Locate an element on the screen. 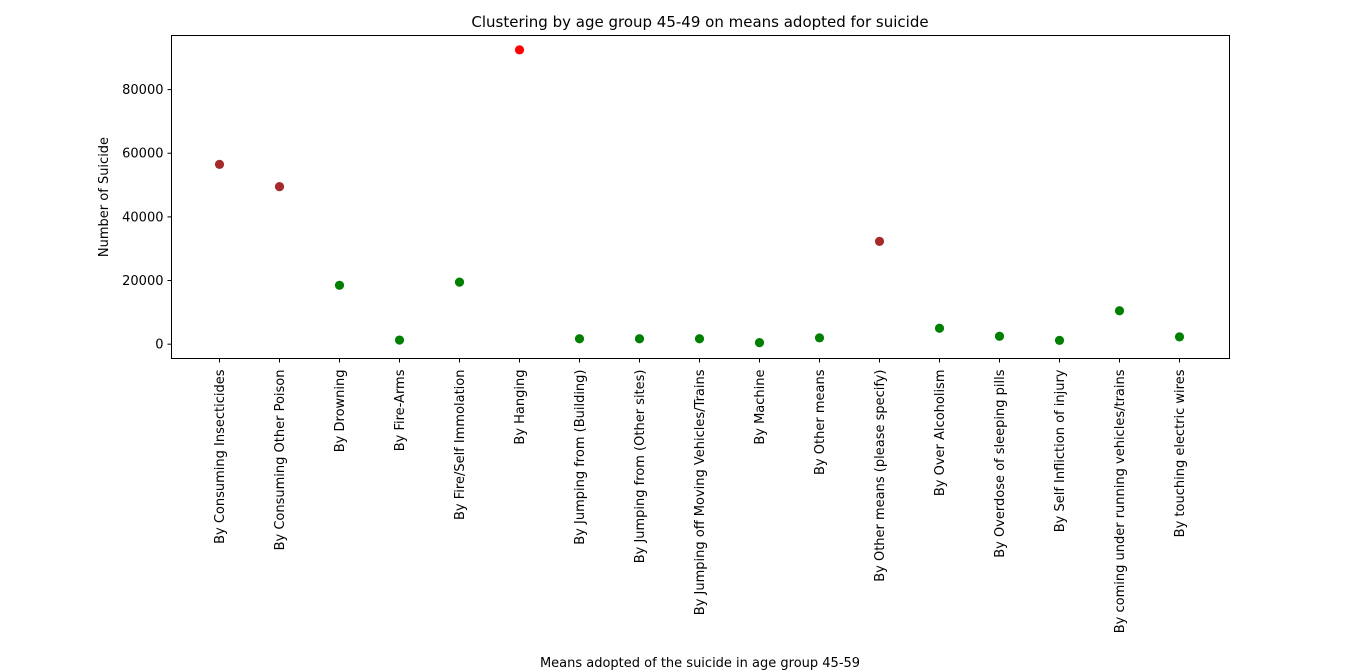 The image size is (1366, 671). x-tick-label: By Drowning is located at coordinates (340, 411).